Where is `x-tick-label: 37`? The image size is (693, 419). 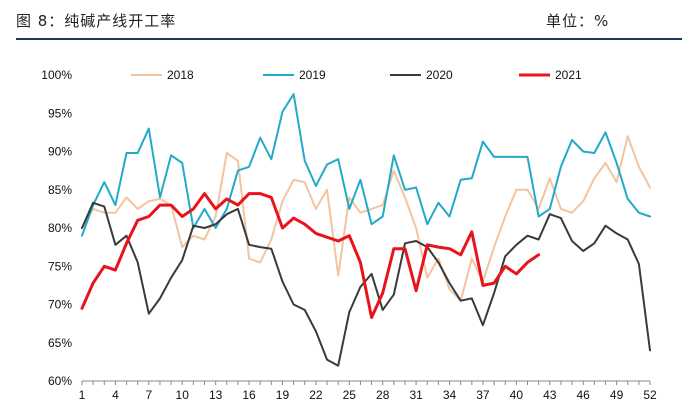 x-tick-label: 37 is located at coordinates (483, 395).